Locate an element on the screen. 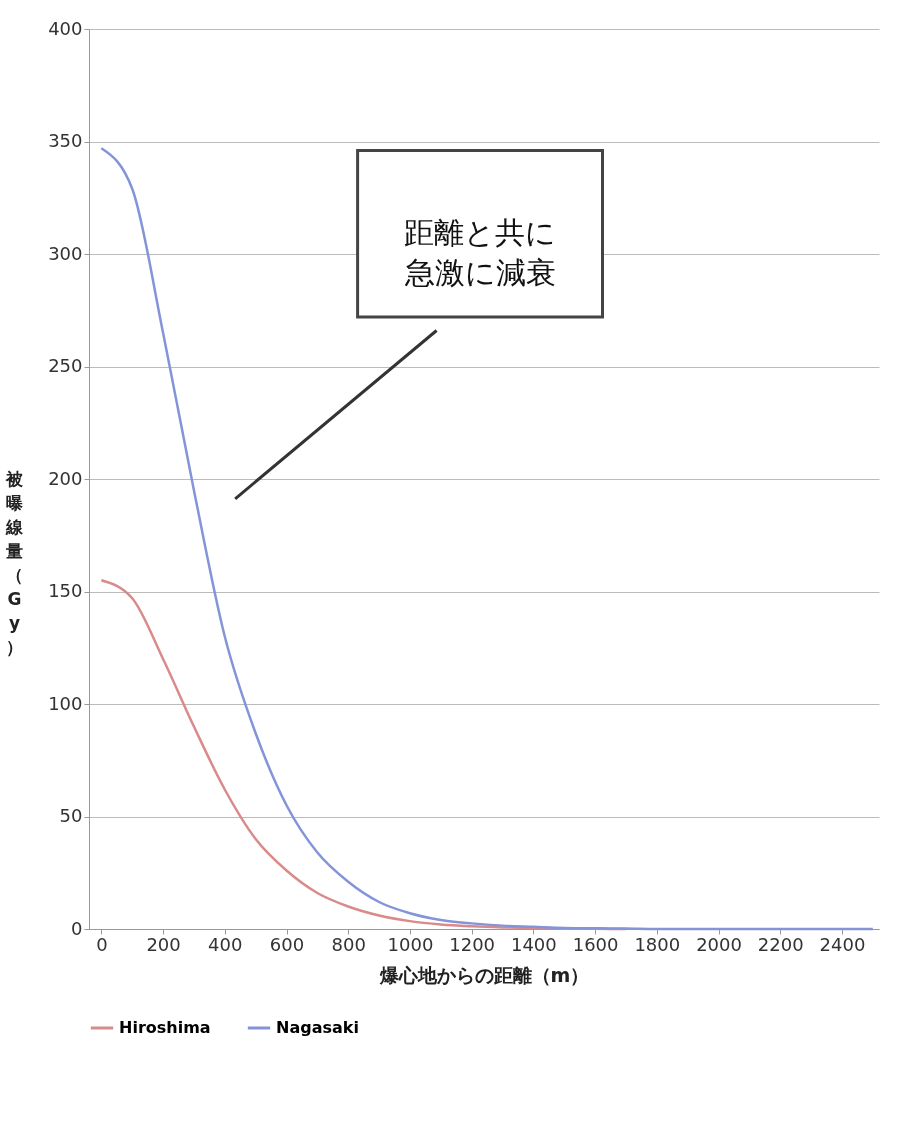 The width and height of the screenshot is (922, 1144). x-tick-label: 200 is located at coordinates (163, 944).